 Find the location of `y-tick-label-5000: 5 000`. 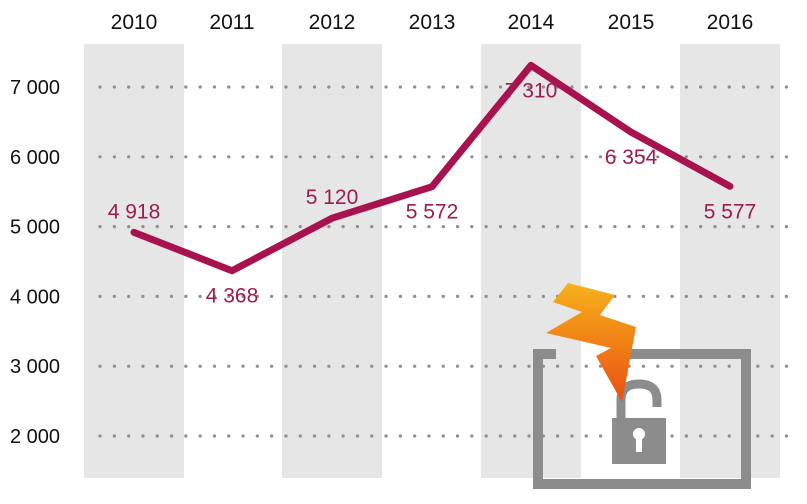

y-tick-label-5000: 5 000 is located at coordinates (35, 228).